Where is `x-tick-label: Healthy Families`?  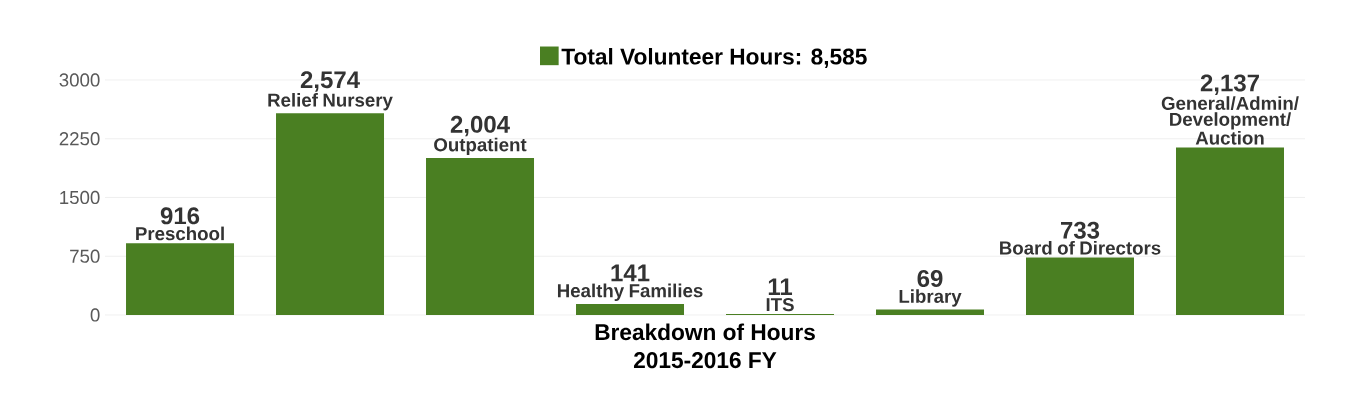
x-tick-label: Healthy Families is located at coordinates (630, 292).